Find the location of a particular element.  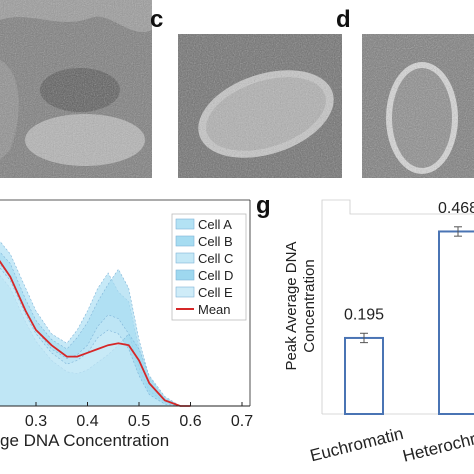

legend-label: Cell A is located at coordinates (215, 224).